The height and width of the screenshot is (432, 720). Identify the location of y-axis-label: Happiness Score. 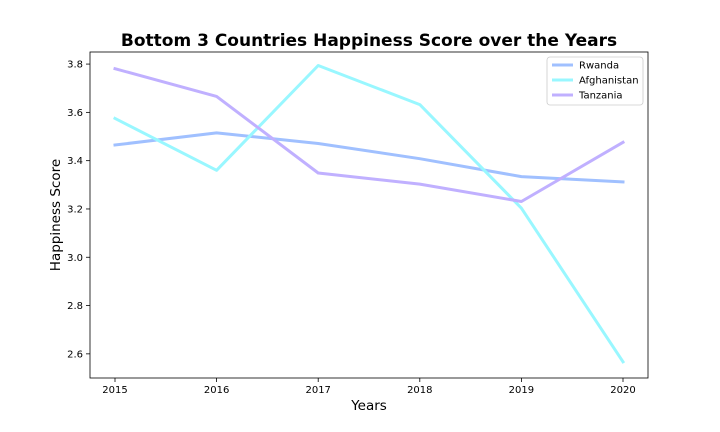
(56, 215).